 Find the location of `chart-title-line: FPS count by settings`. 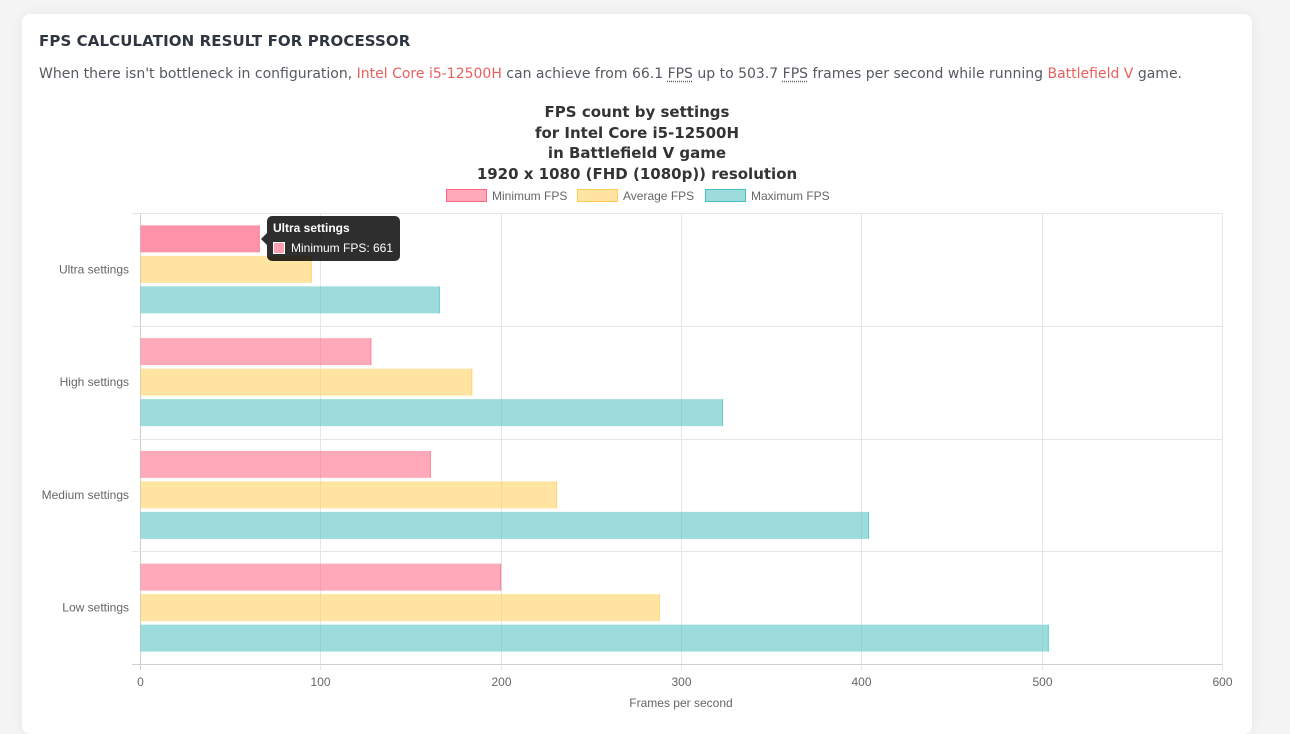

chart-title-line: FPS count by settings is located at coordinates (637, 112).